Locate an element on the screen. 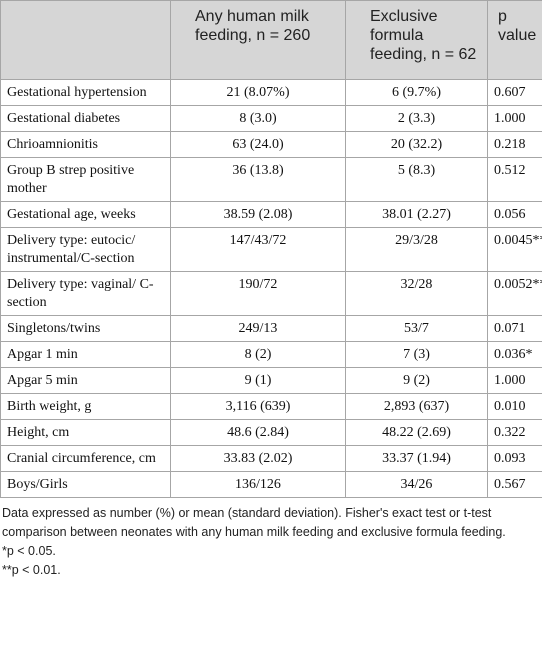  cell: 7 (3) is located at coordinates (416, 354).